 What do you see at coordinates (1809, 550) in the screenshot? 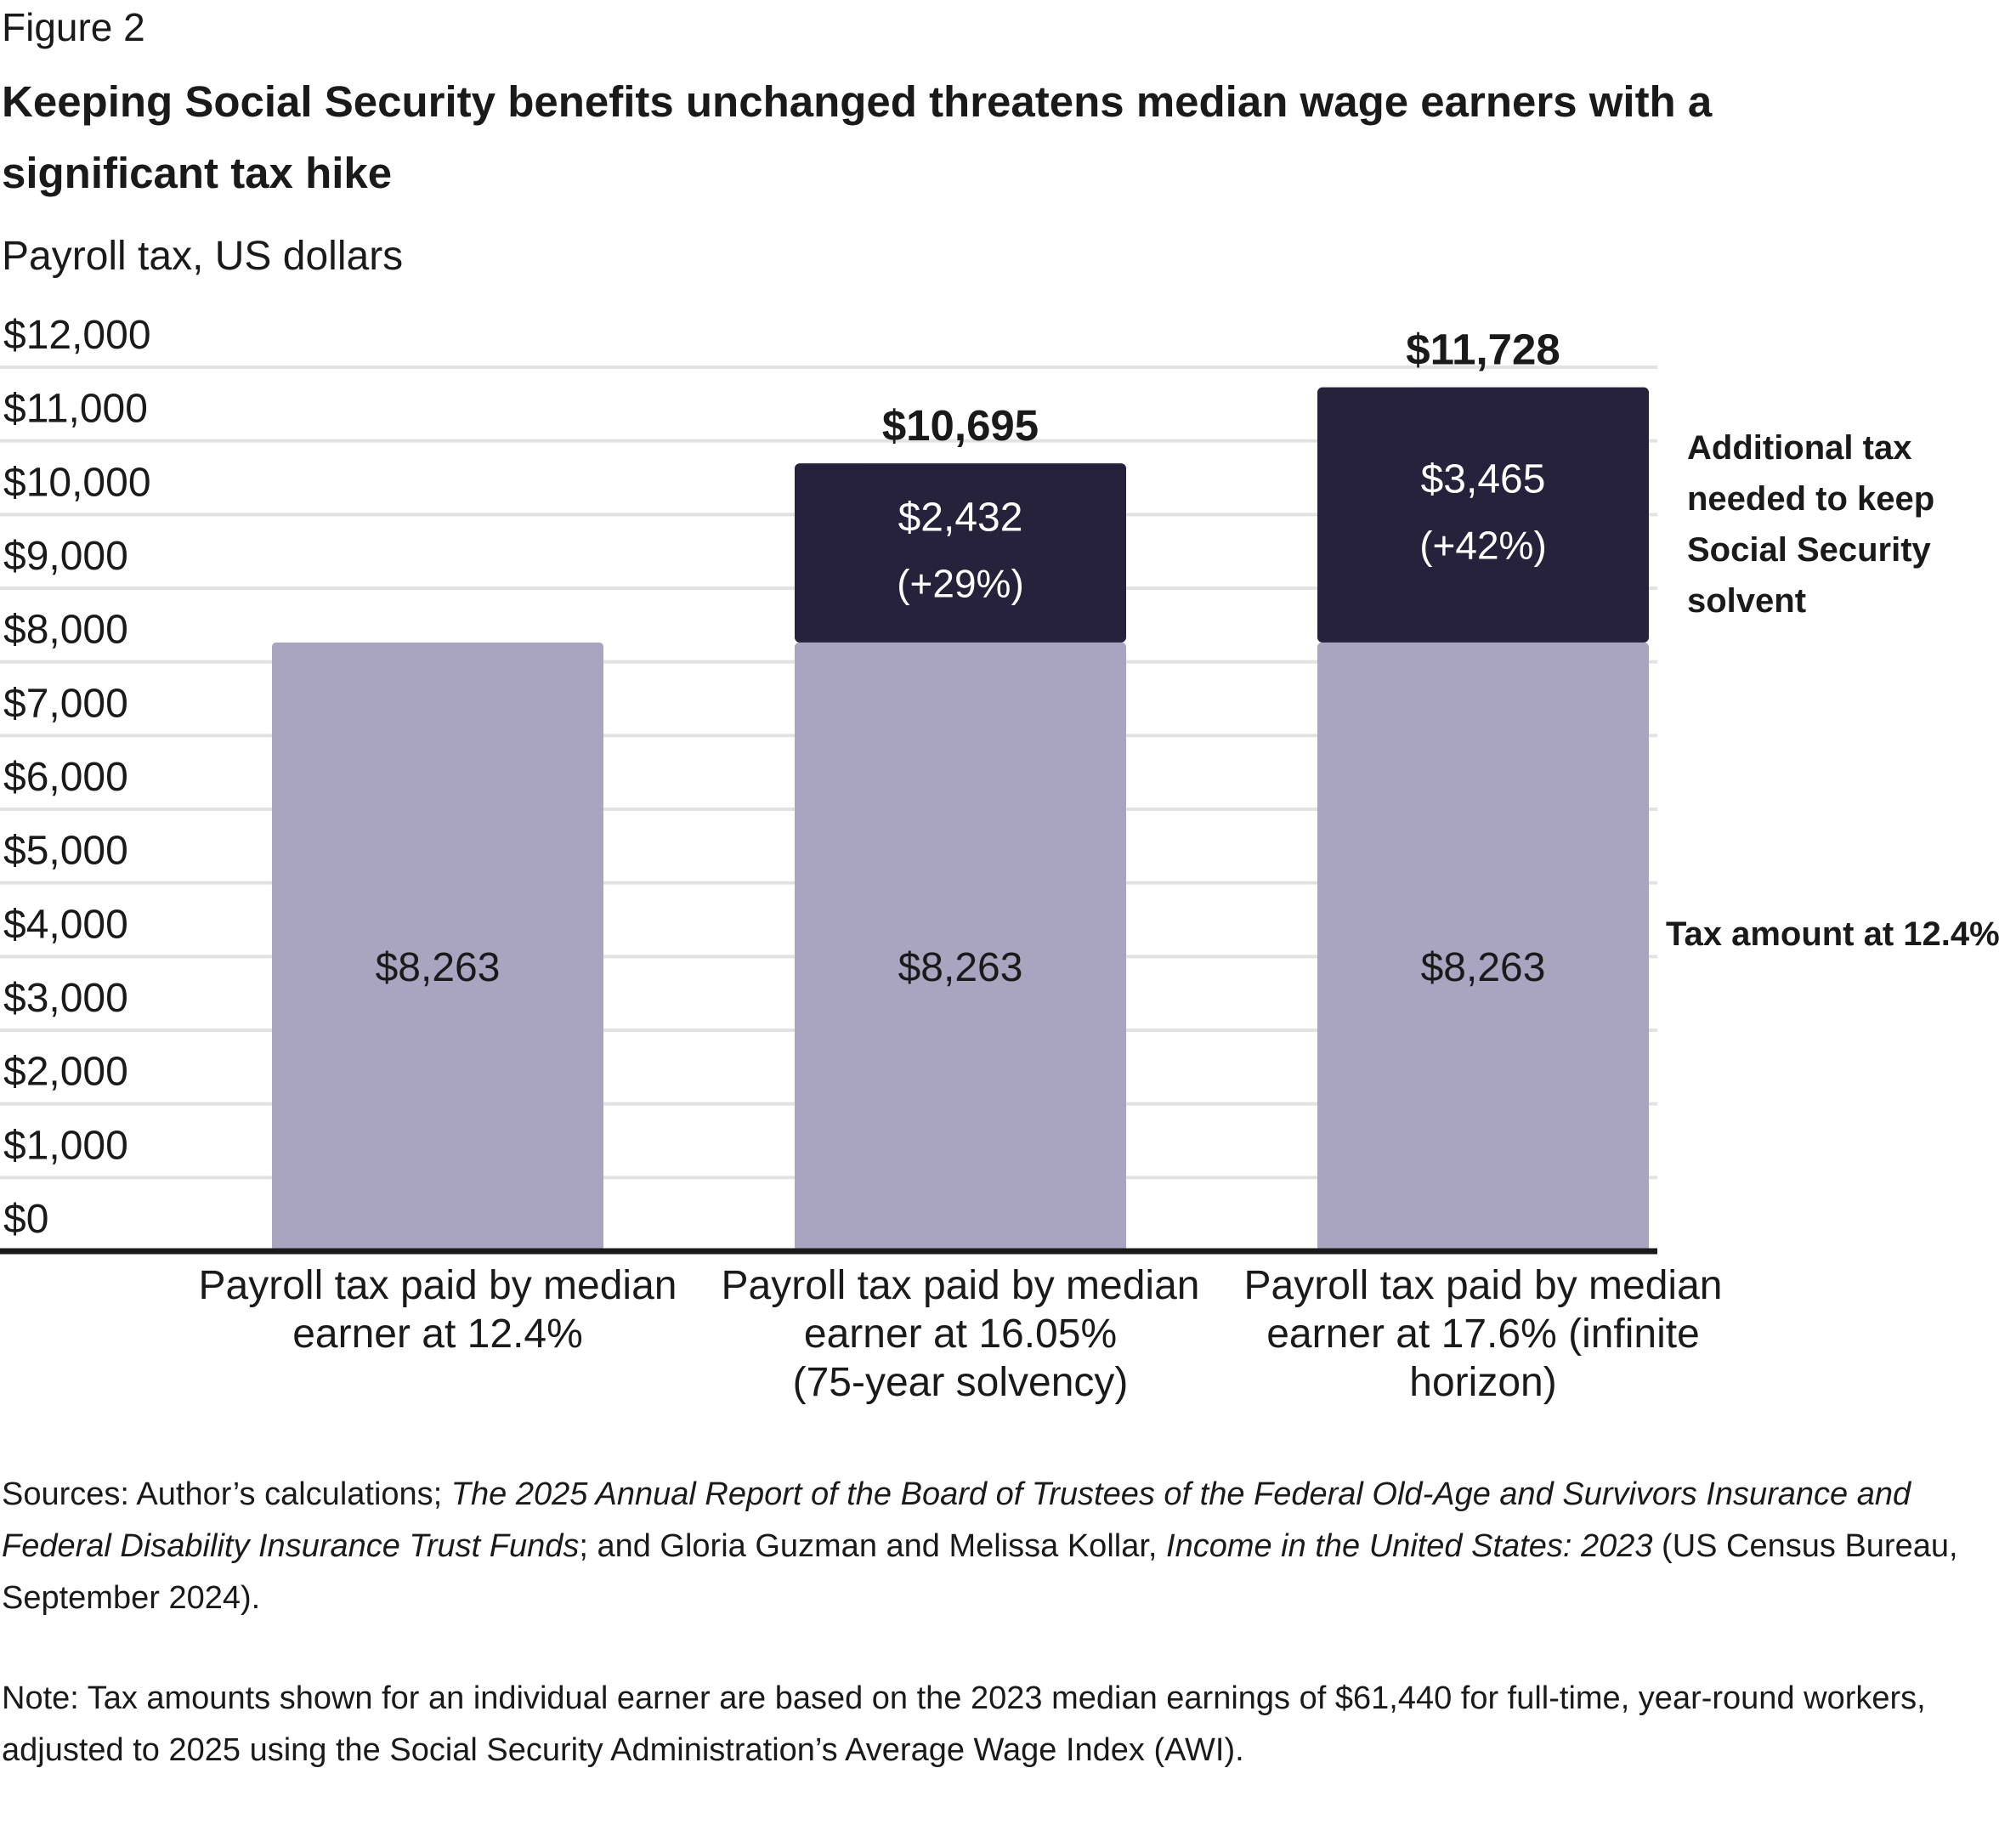
I see `legend-additional-tax: Social Security` at bounding box center [1809, 550].